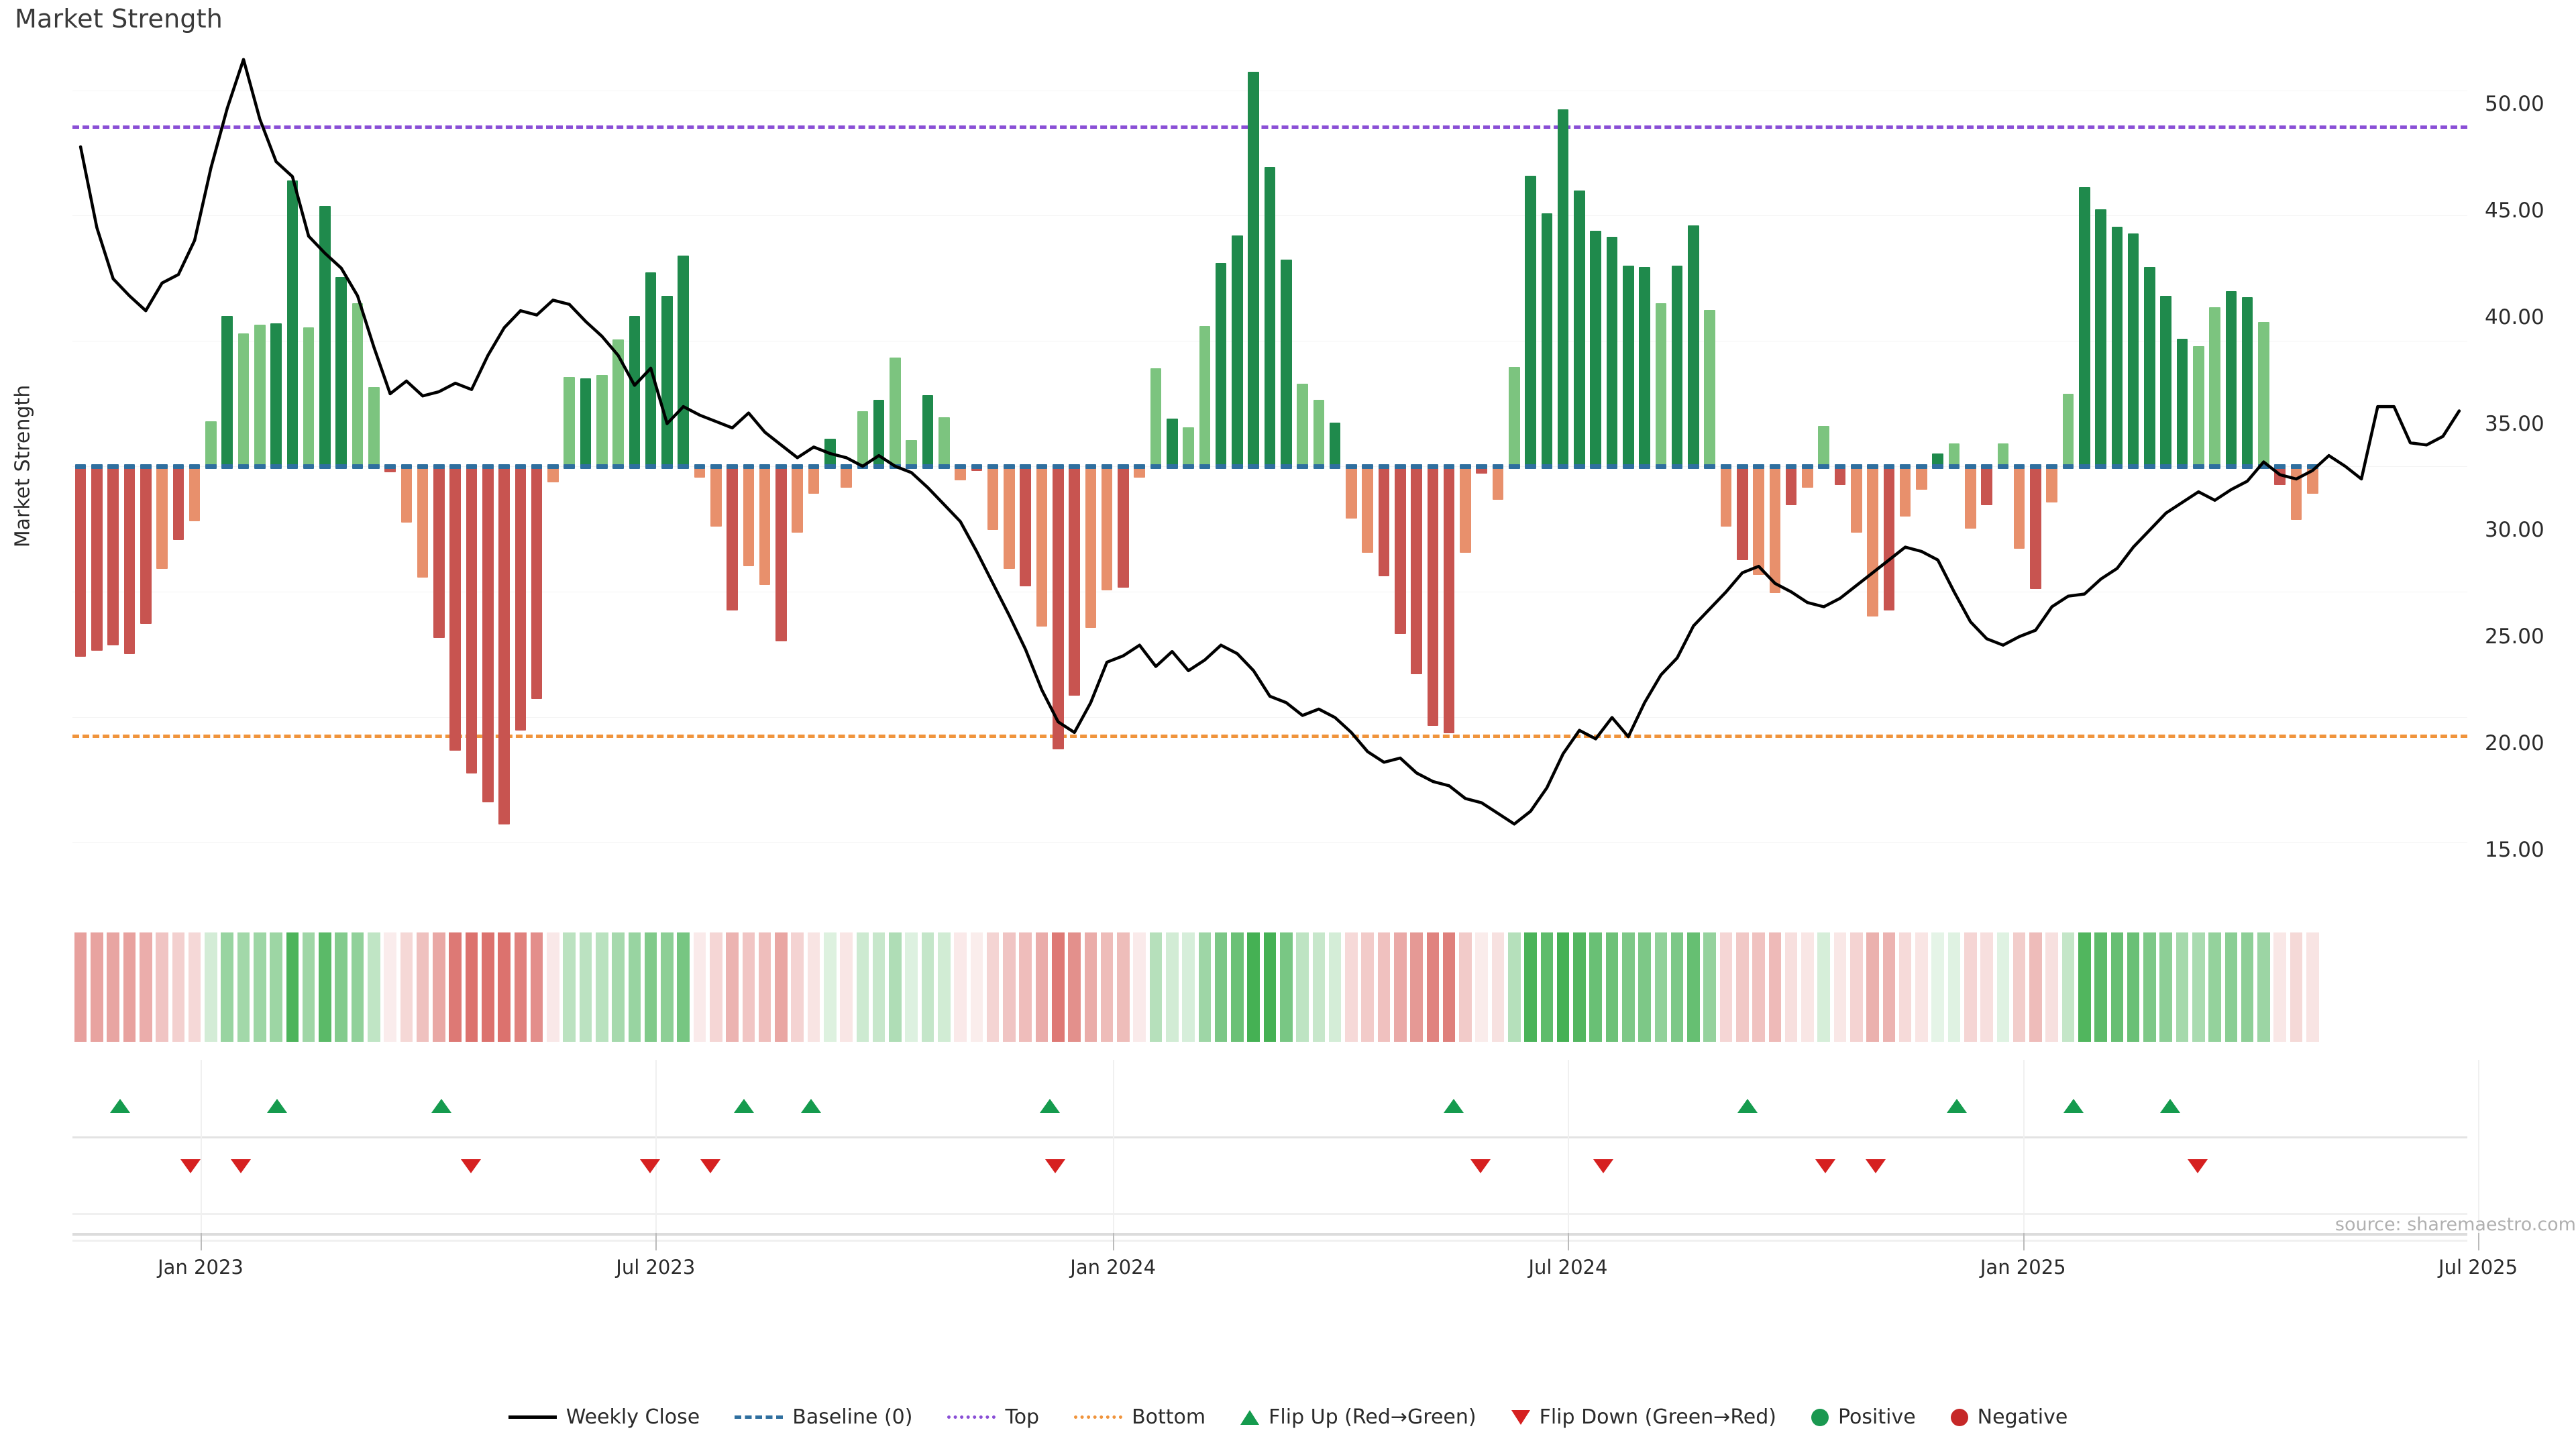  I want to click on legend-item-flip-up: Flip Up (Red→Green), so click(1358, 1417).